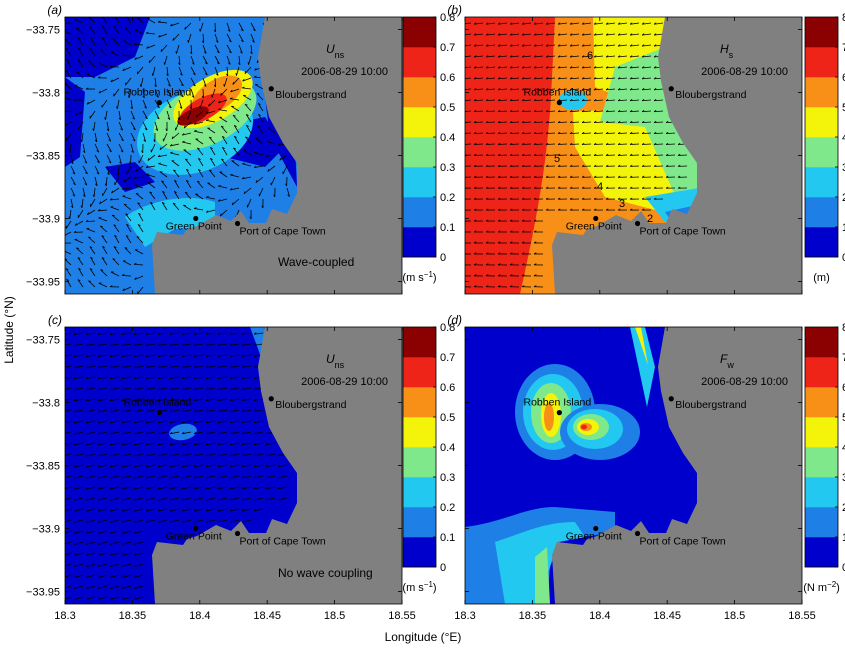 This screenshot has width=845, height=650. Describe the element at coordinates (199, 616) in the screenshot. I see `x-tick-label: 18.4` at that location.